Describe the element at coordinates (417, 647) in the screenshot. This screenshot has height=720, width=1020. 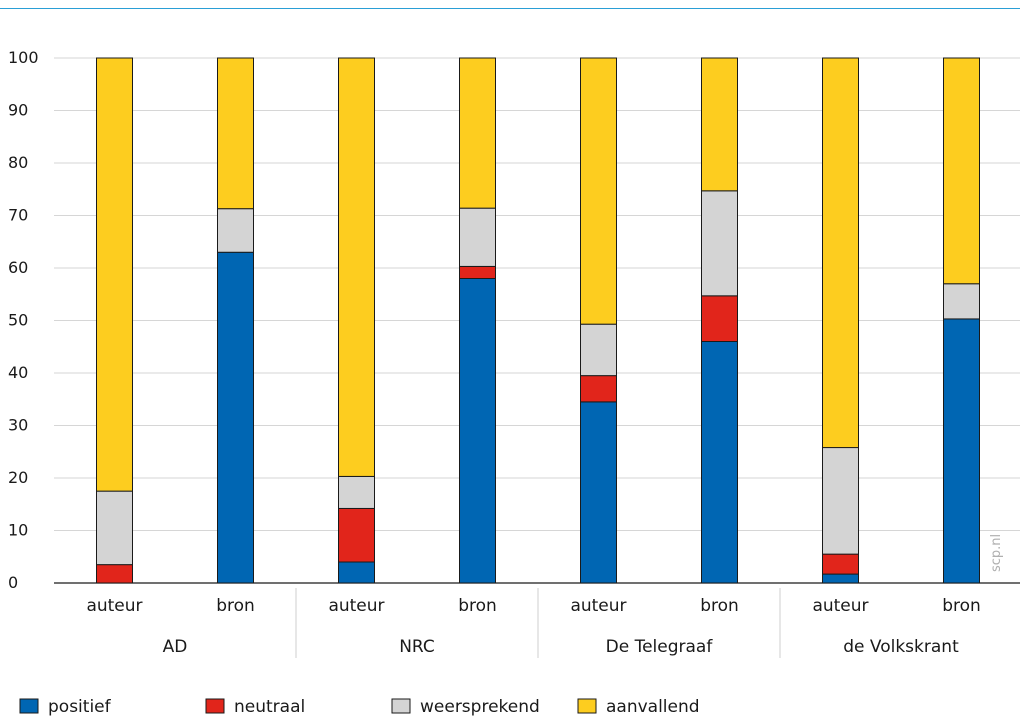
I see `group-label: NRC` at that location.